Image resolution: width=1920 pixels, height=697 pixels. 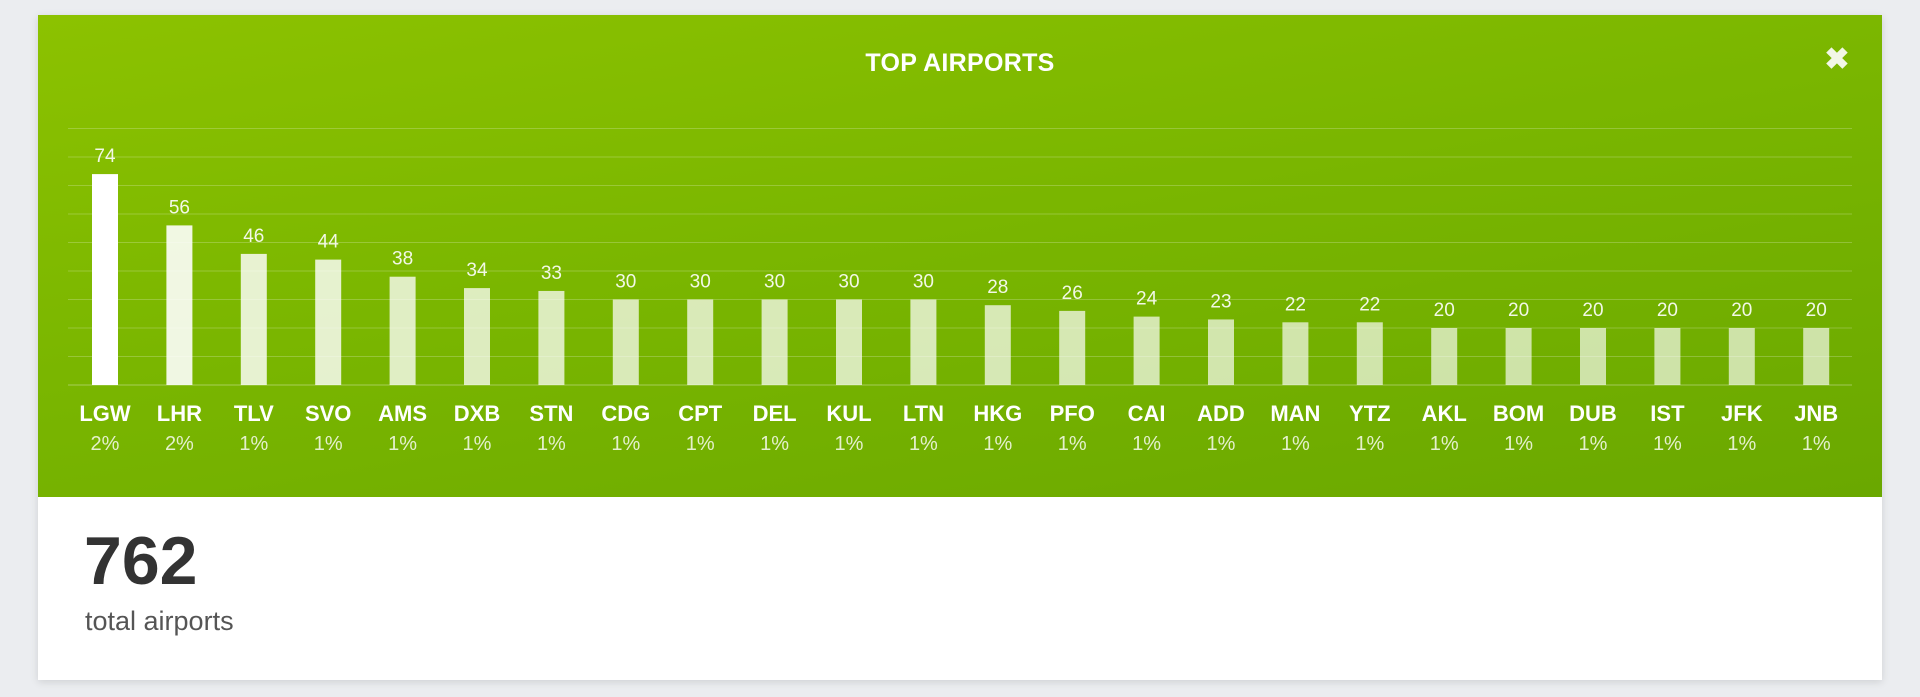 I want to click on tick-label-stn: STN, so click(x=551, y=413).